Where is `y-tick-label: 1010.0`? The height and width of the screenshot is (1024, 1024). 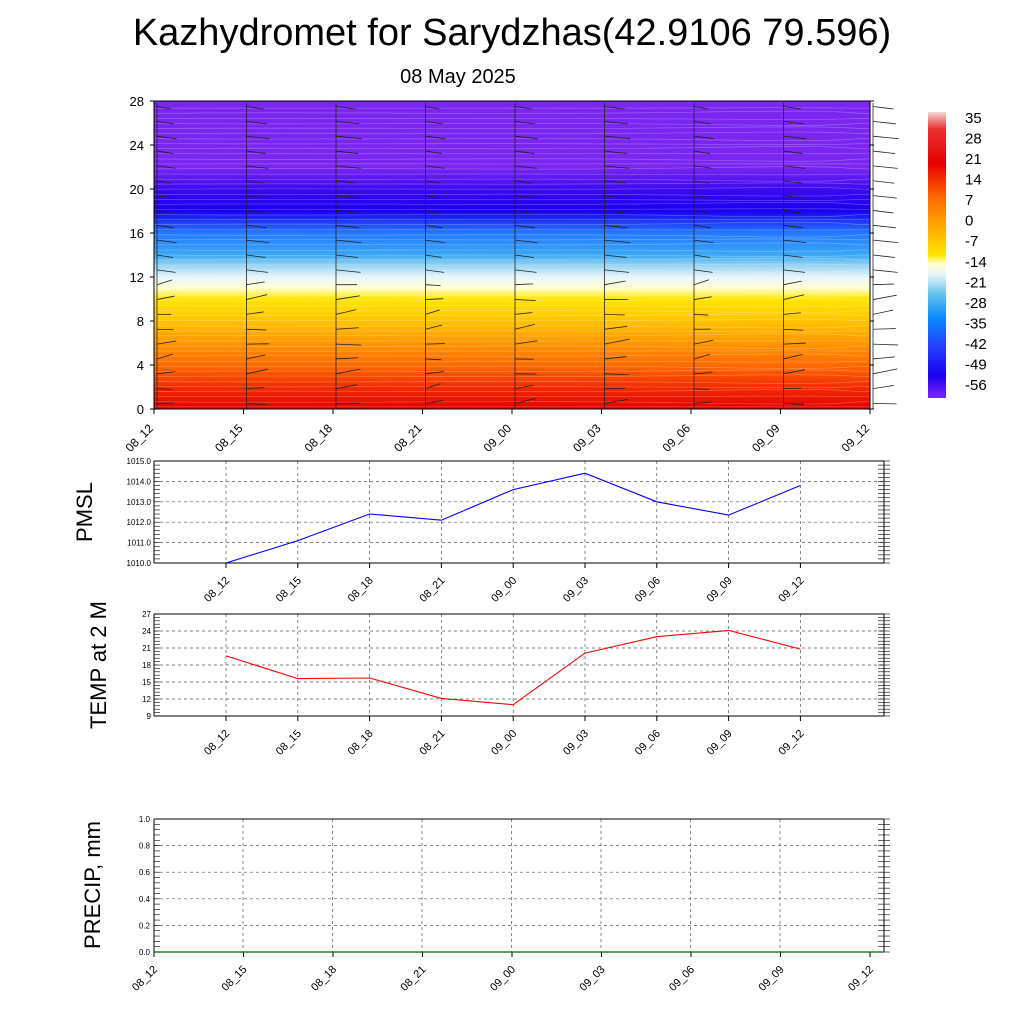
y-tick-label: 1010.0 is located at coordinates (139, 563).